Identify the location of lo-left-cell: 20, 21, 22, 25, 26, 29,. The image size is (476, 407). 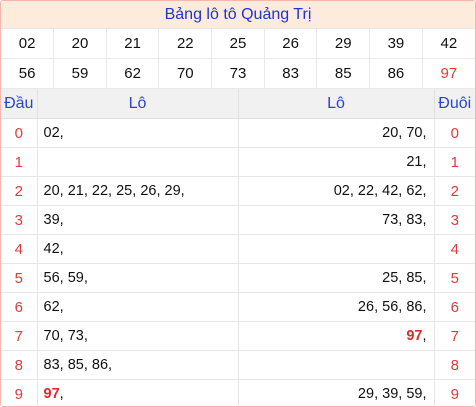
(138, 191).